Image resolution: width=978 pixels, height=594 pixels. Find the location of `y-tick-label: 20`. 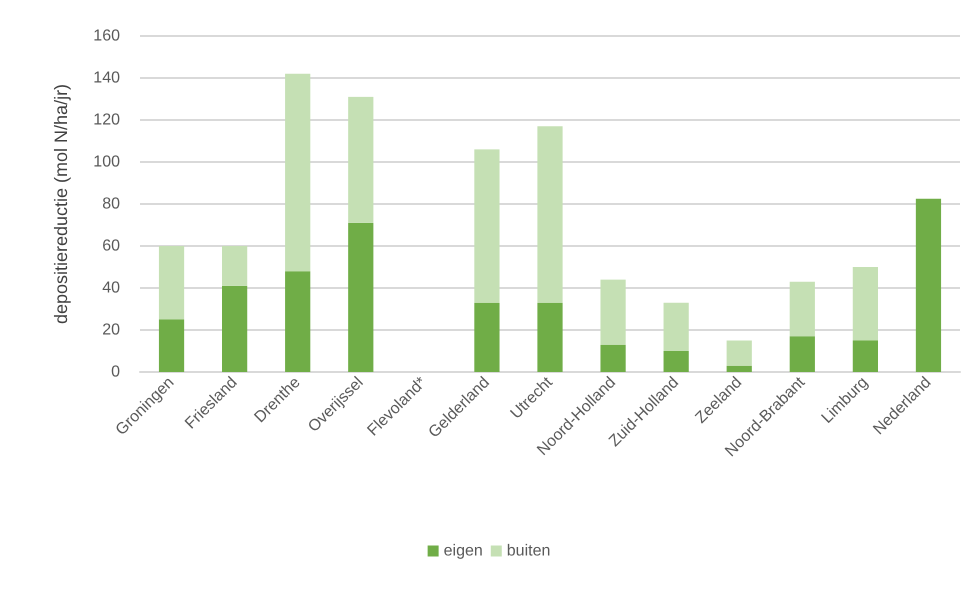

y-tick-label: 20 is located at coordinates (111, 330).